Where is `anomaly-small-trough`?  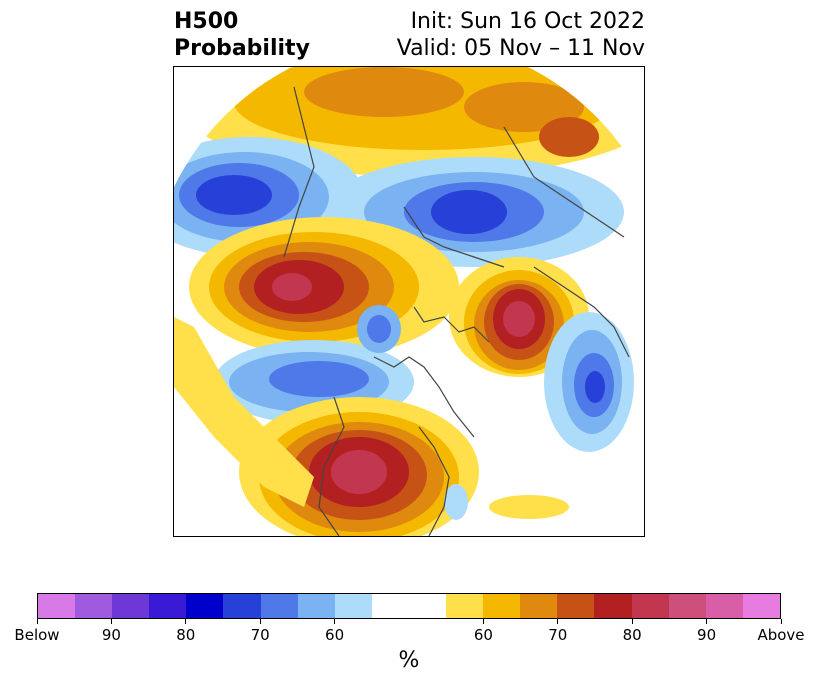
anomaly-small-trough is located at coordinates (456, 502).